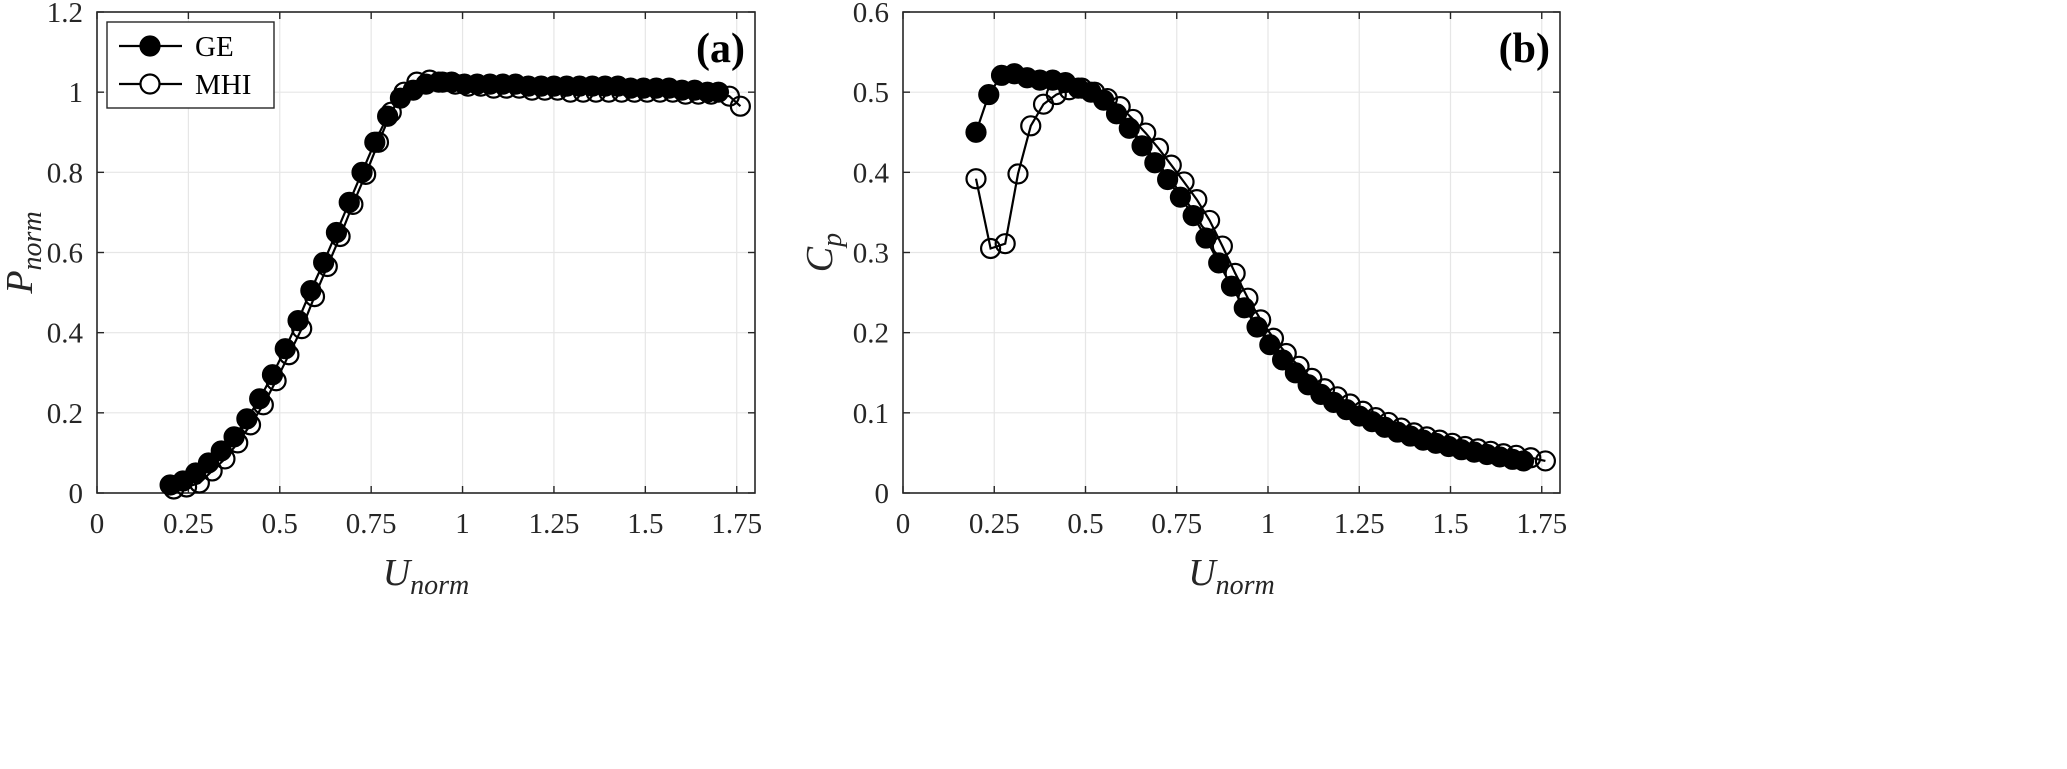  What do you see at coordinates (1203, 573) in the screenshot?
I see `x-axis-label-main: U` at bounding box center [1203, 573].